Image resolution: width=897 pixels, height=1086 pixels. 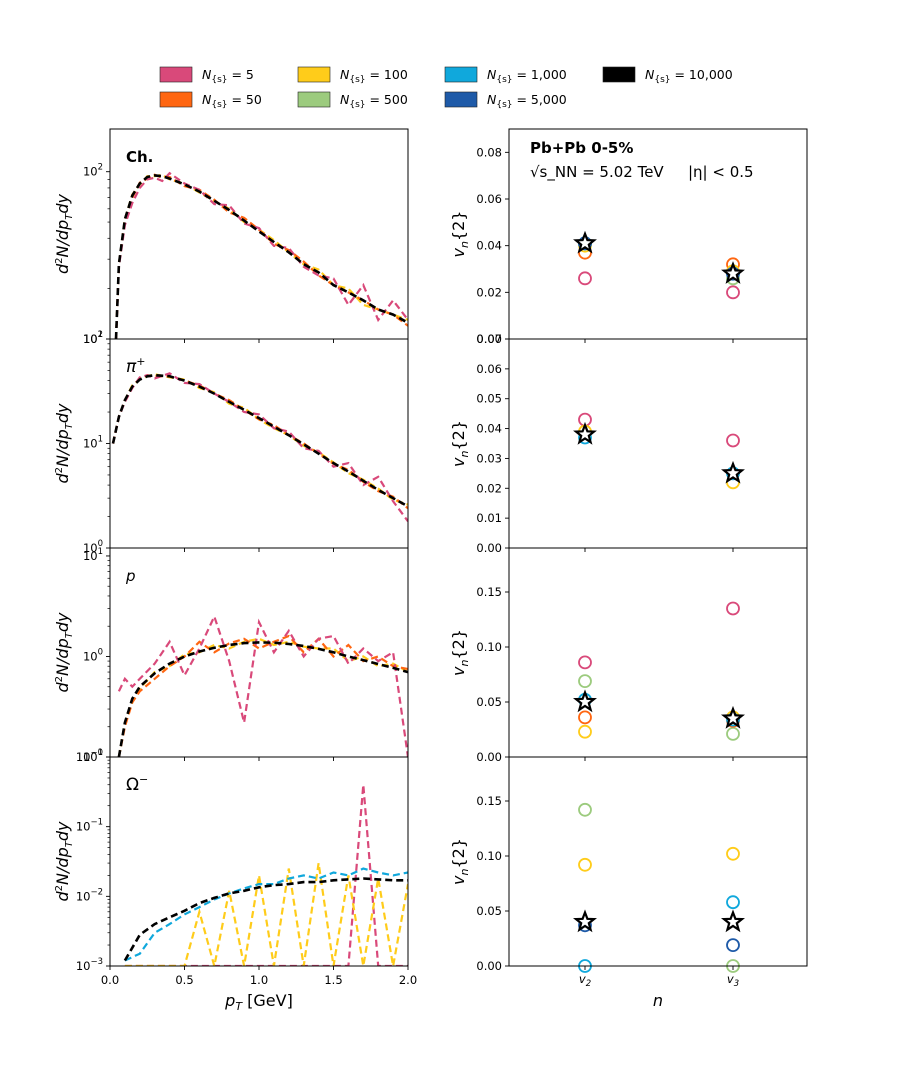 I want to click on tick-exp: 2, so click(x=100, y=168).